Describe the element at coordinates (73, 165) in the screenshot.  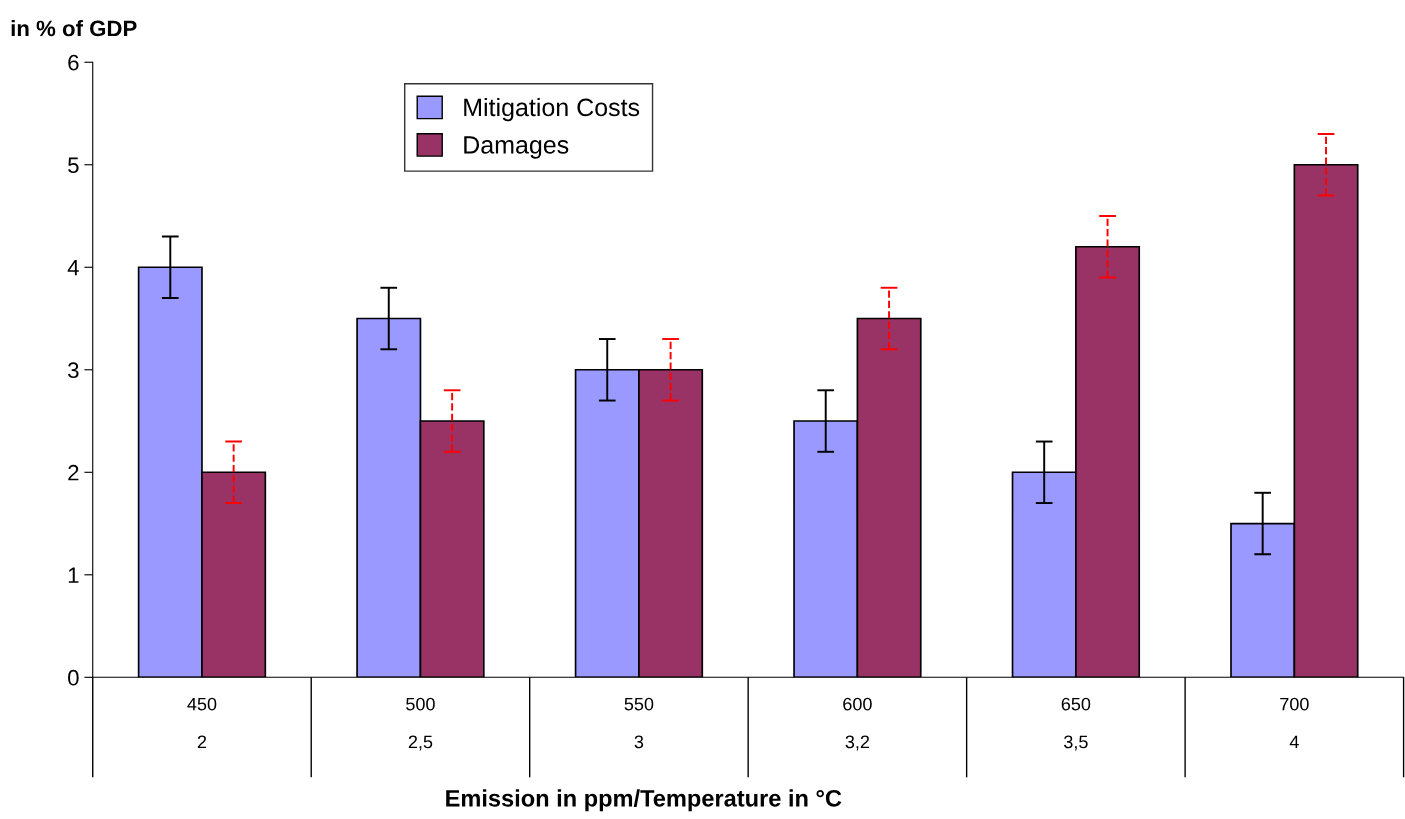
I see `y-tick-label: 5` at that location.